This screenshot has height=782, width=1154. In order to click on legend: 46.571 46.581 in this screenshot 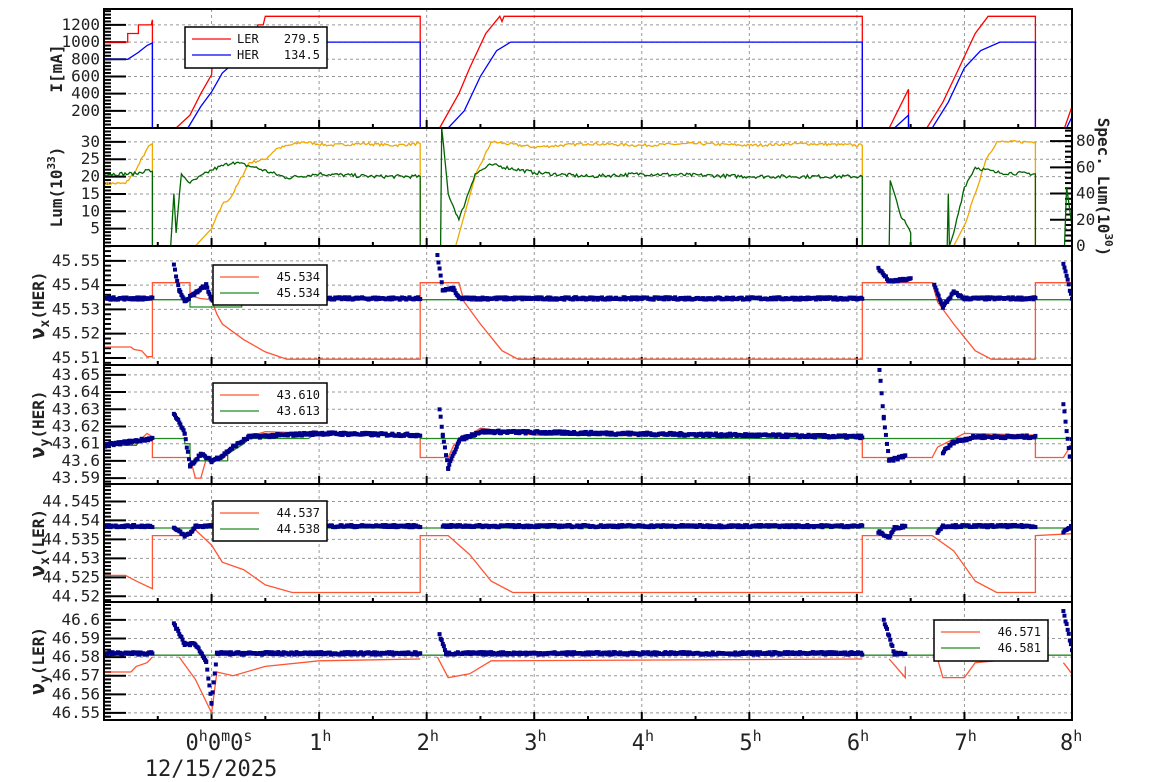, I will do `click(991, 640)`.